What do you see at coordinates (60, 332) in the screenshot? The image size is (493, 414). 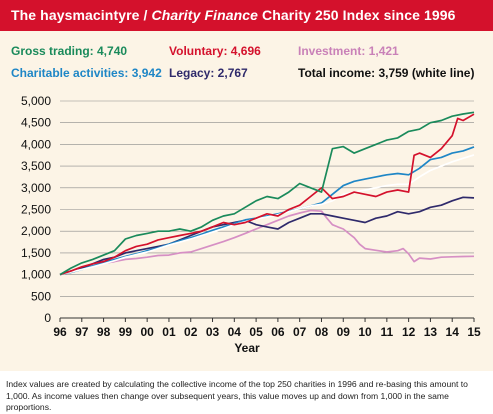 I see `x-tick-label: 96` at bounding box center [60, 332].